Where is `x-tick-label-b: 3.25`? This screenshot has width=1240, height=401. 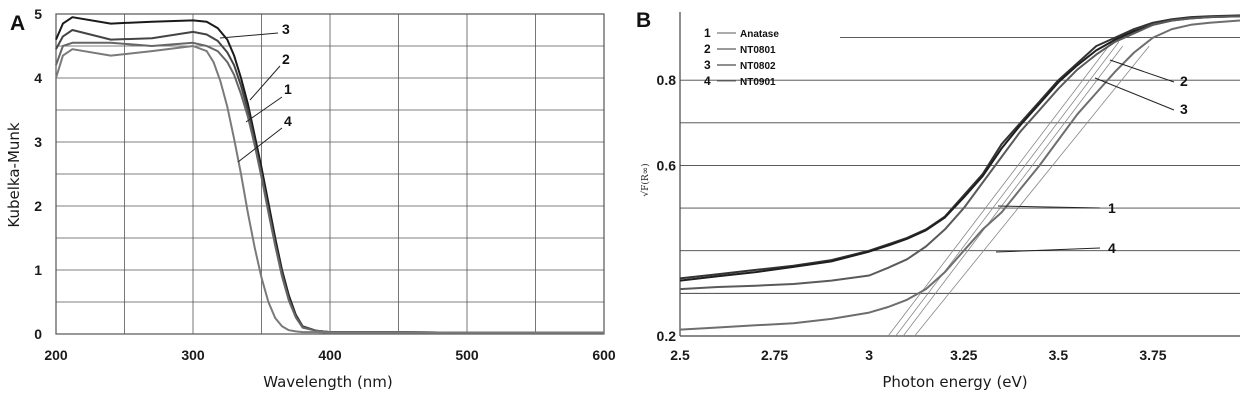 x-tick-label-b: 3.25 is located at coordinates (963, 355).